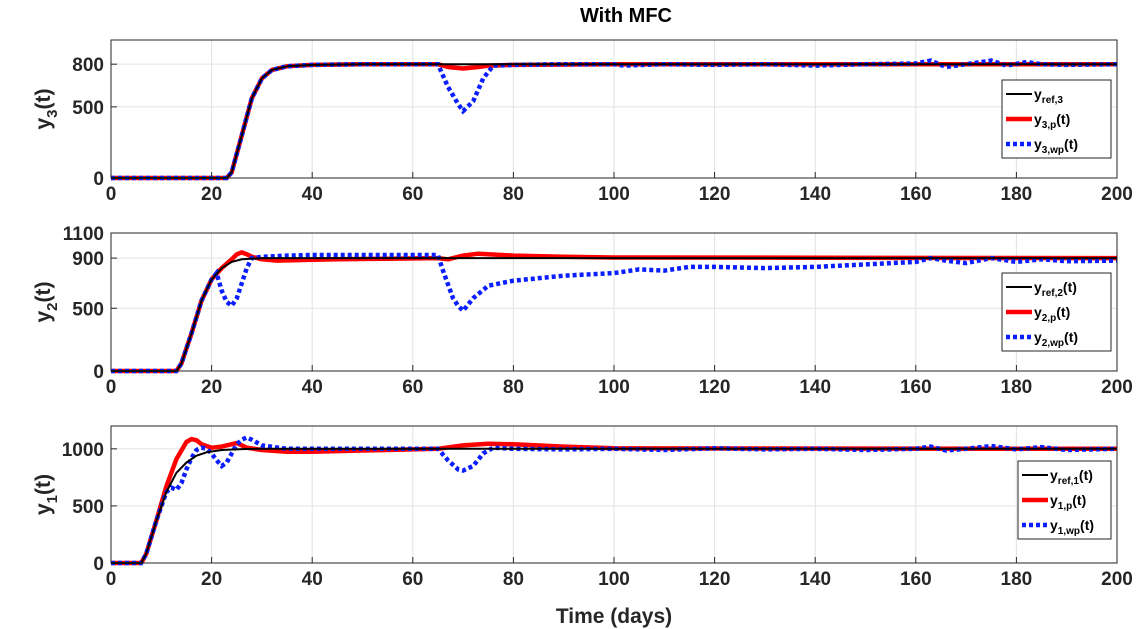  What do you see at coordinates (1068, 502) in the screenshot?
I see `legend-label-p: y1,p(t)` at bounding box center [1068, 502].